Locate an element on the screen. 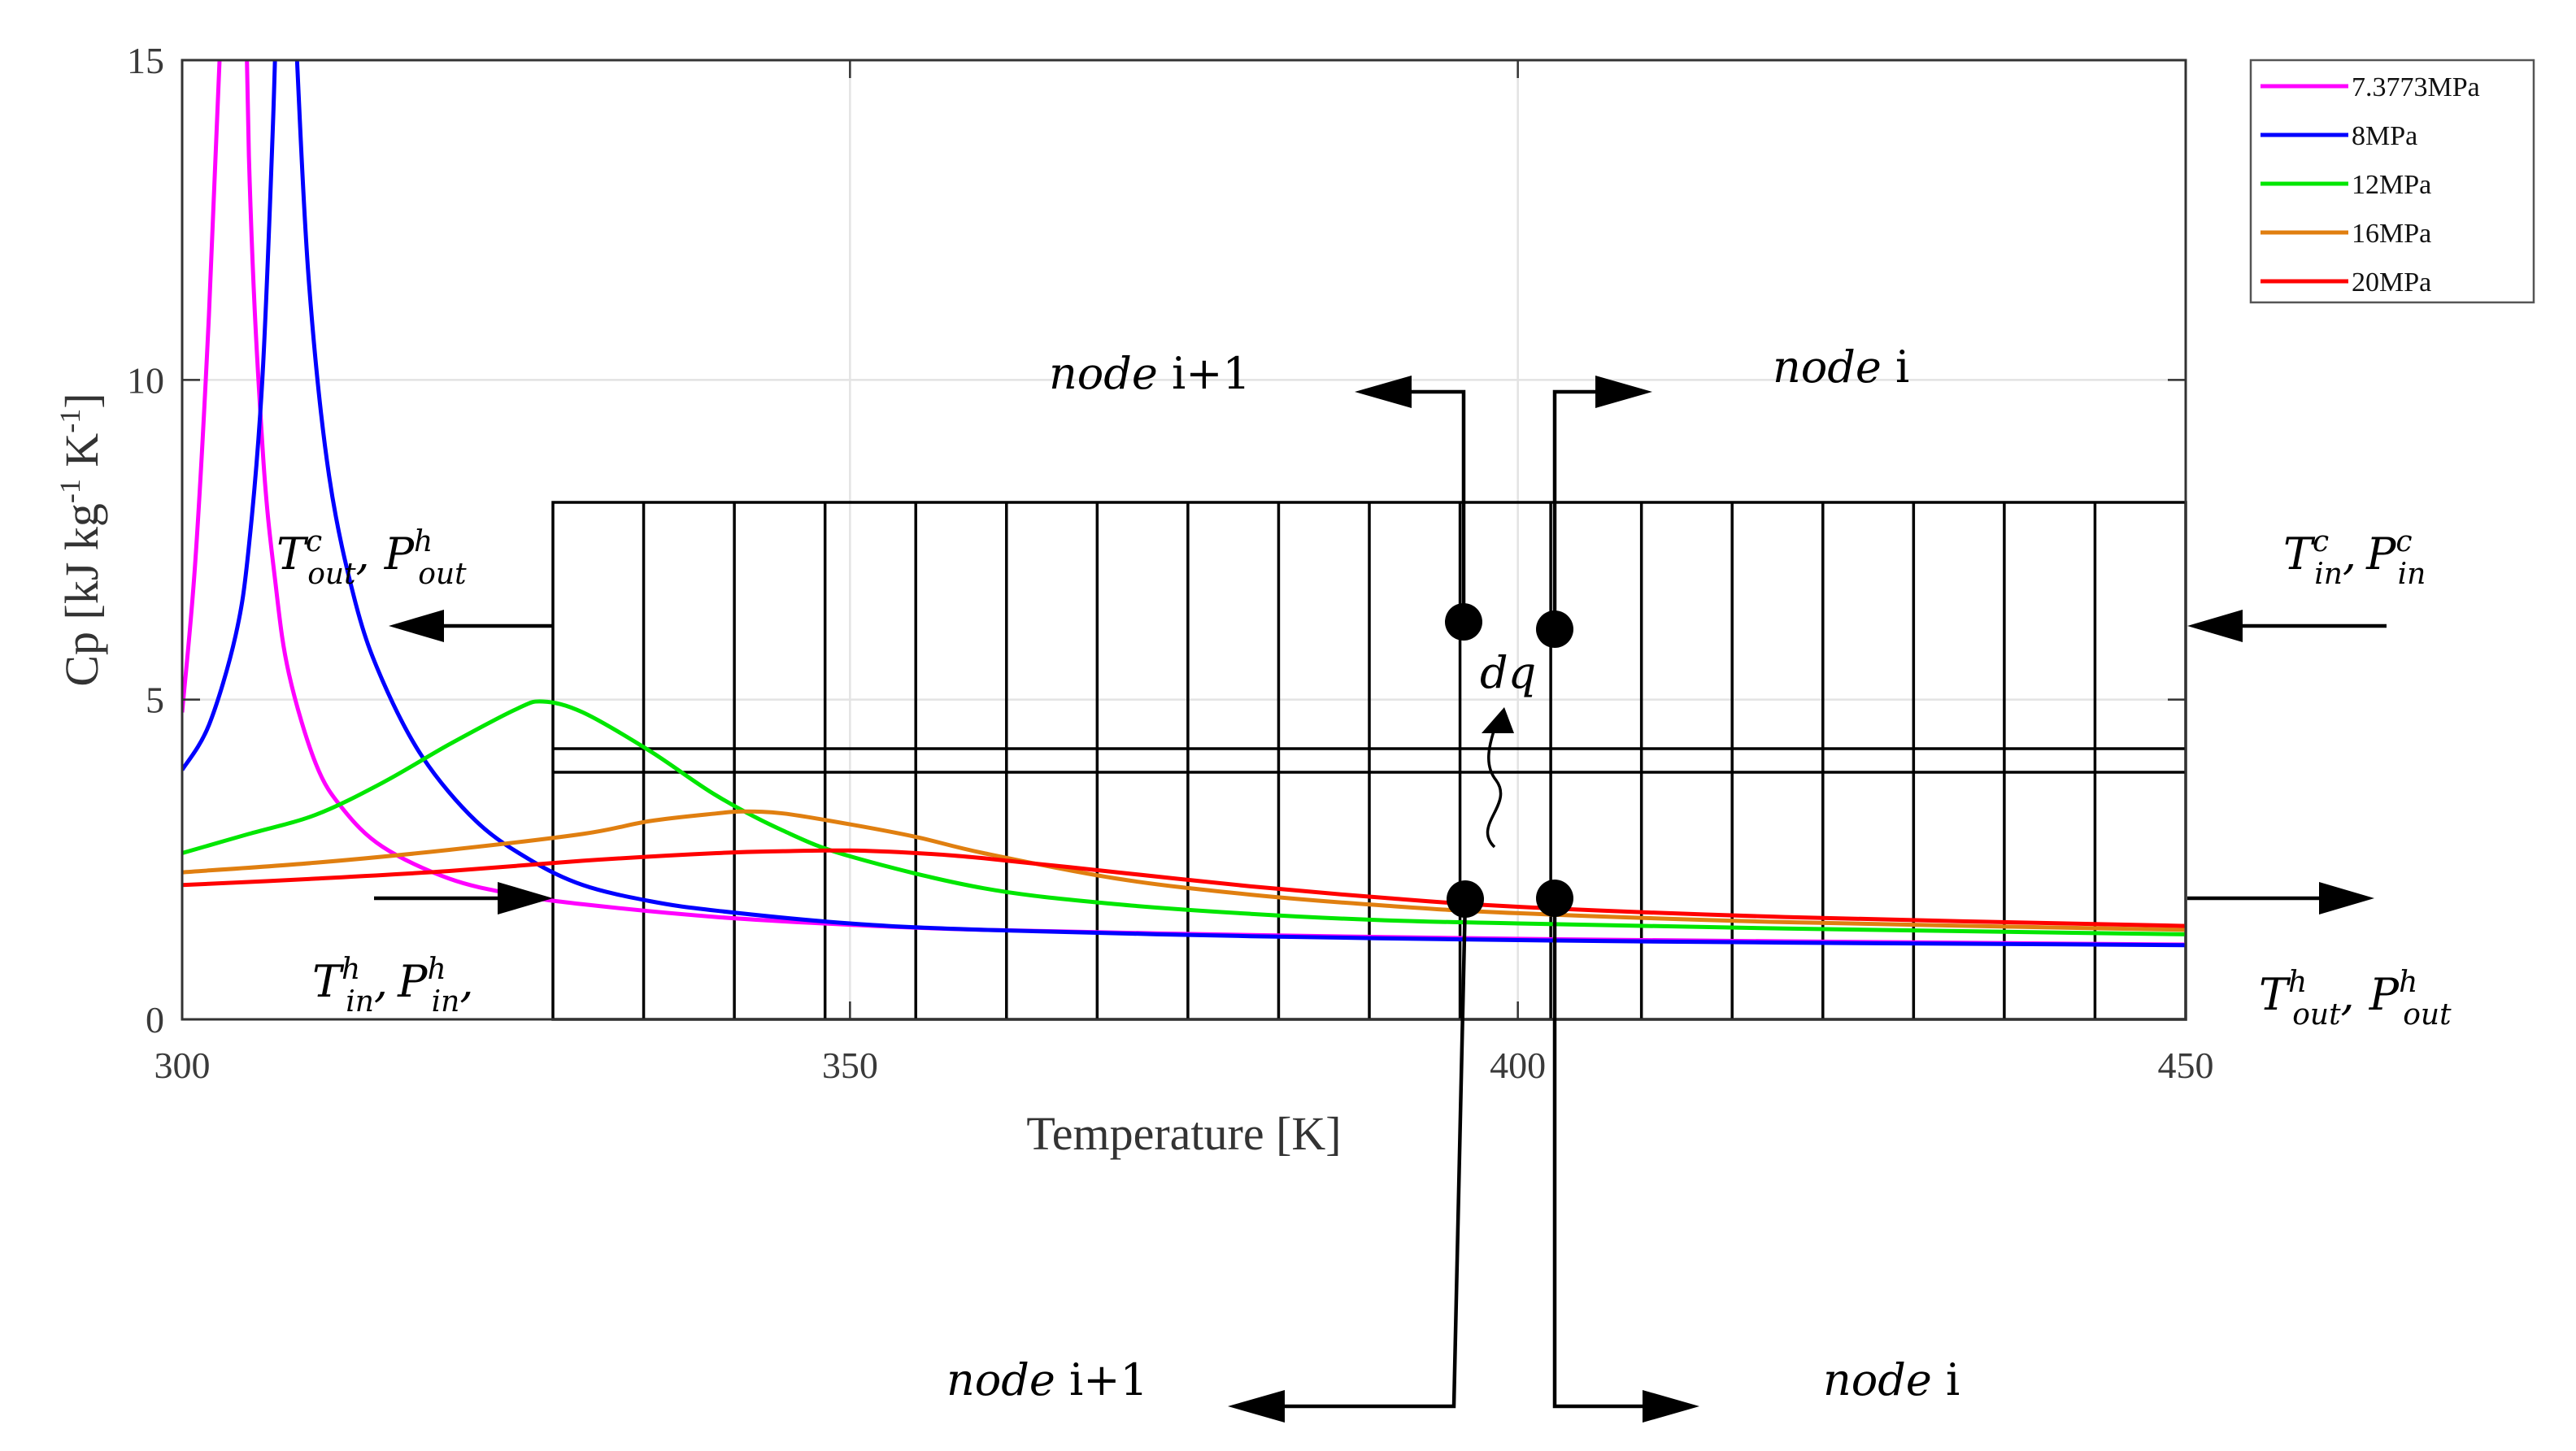 The image size is (2576, 1451). label-node-i-bottom: node i is located at coordinates (1892, 1379).